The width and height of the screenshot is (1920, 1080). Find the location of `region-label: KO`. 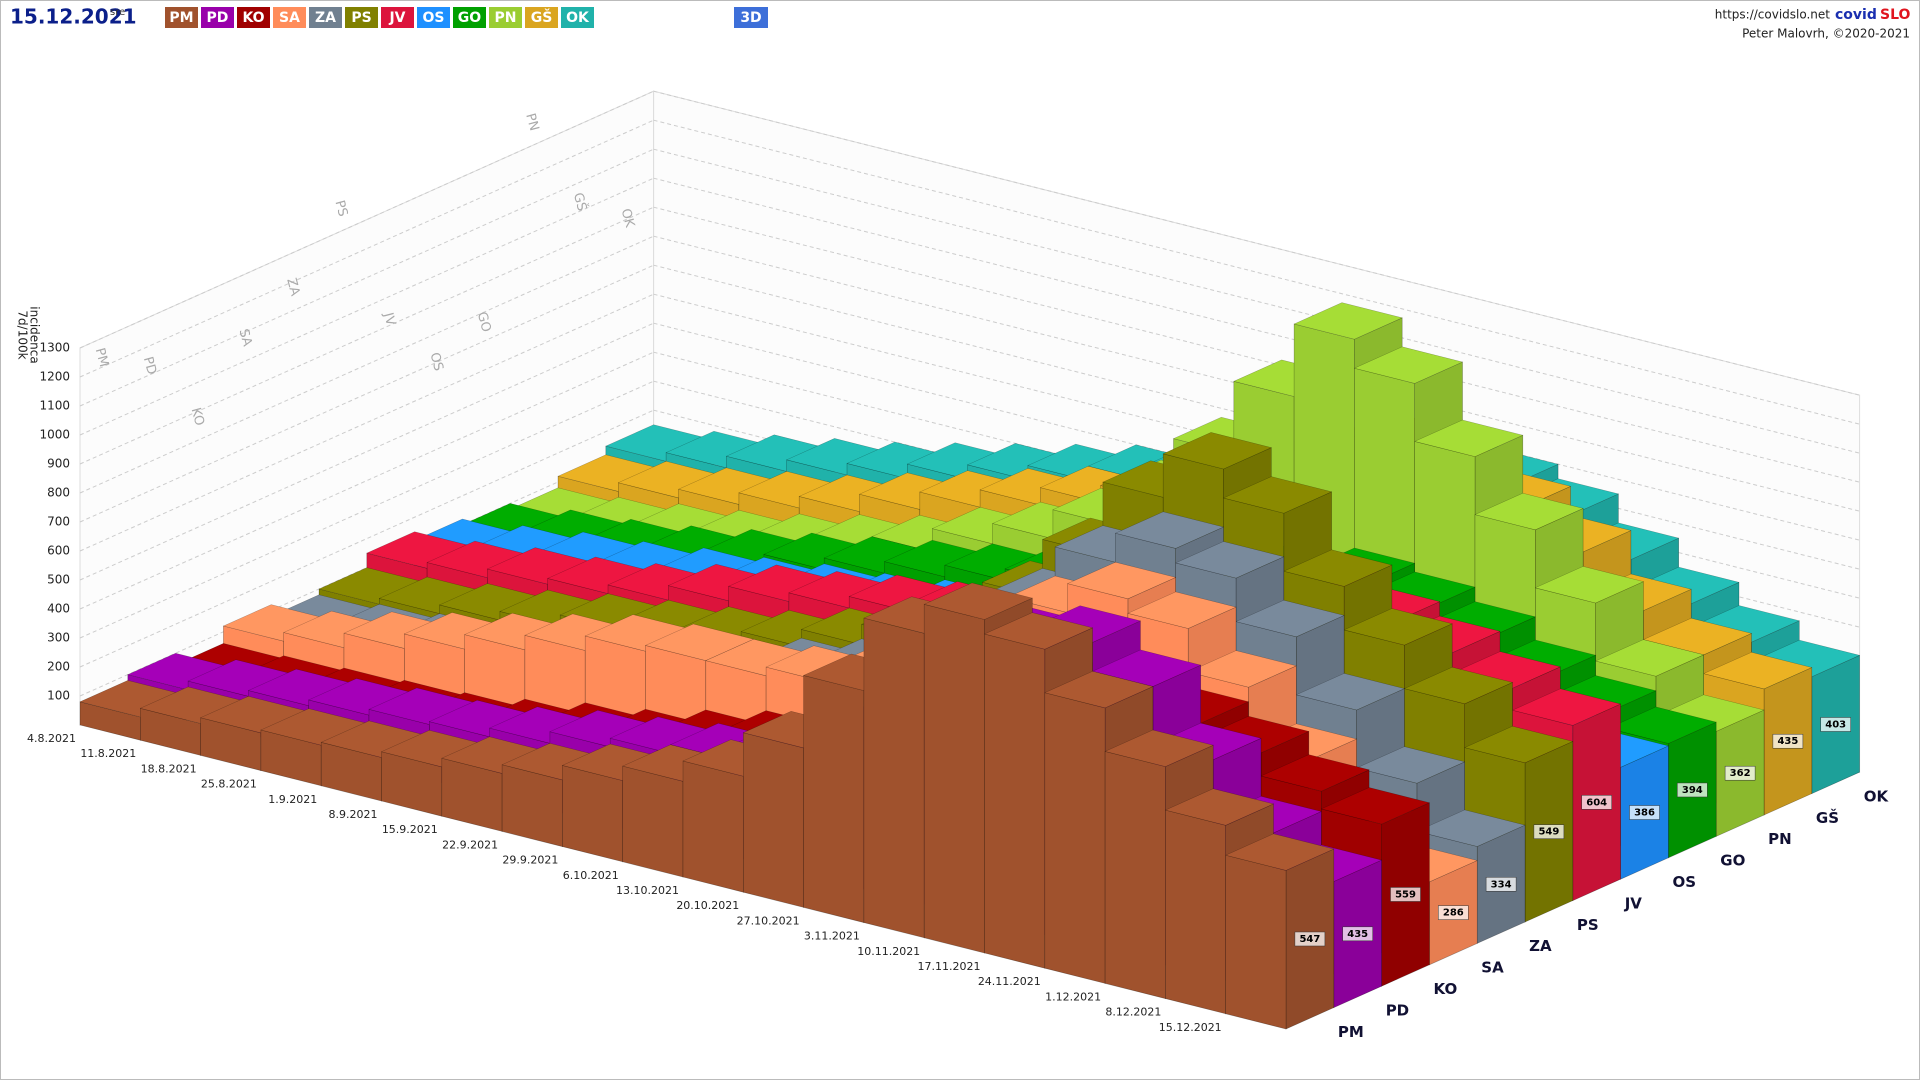

region-label: KO is located at coordinates (1446, 989).